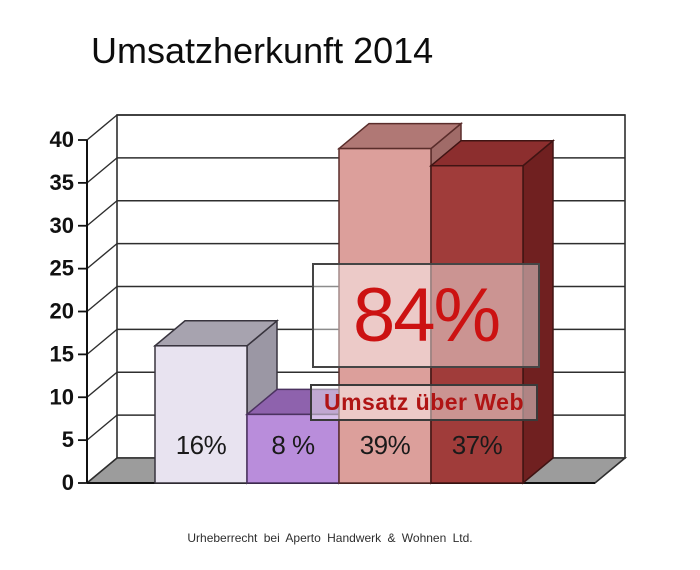  Describe the element at coordinates (262, 50) in the screenshot. I see `chart-title: Umsatzherkunft 2014` at that location.